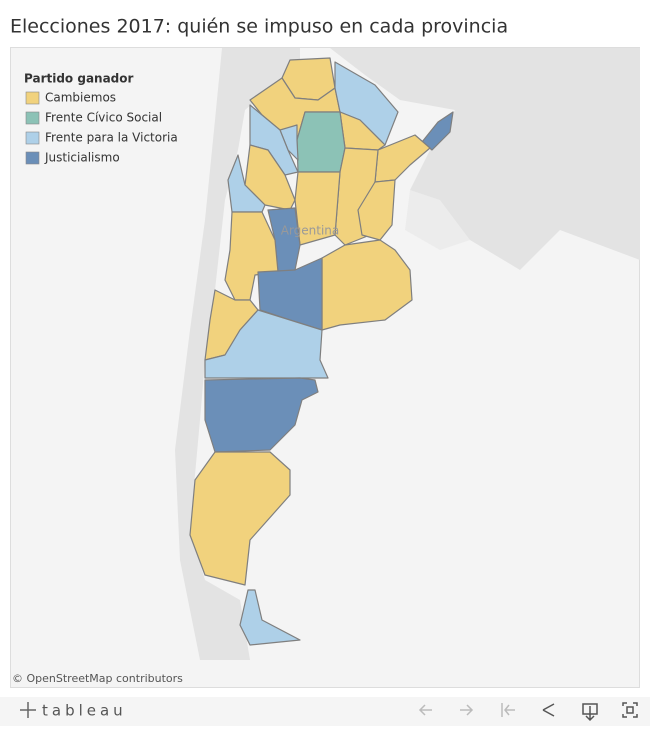  What do you see at coordinates (84, 711) in the screenshot?
I see `tableau-wordmark: tableau` at bounding box center [84, 711].